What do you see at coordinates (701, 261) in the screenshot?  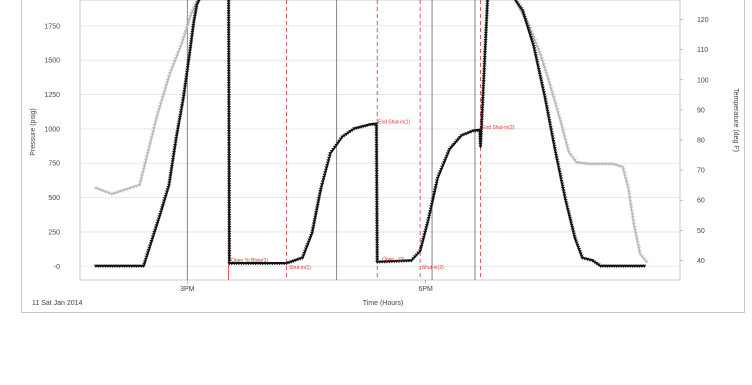 I see `right-tick-label: 40` at bounding box center [701, 261].